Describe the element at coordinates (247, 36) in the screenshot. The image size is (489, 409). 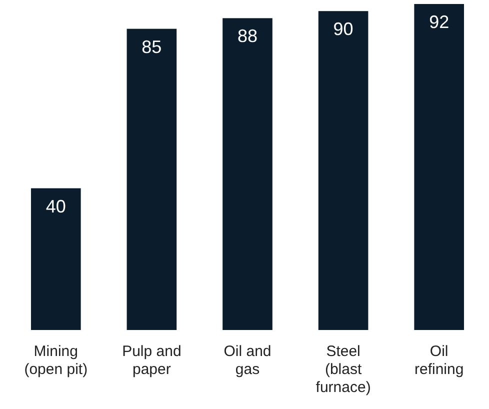
I see `data-label: 88` at that location.